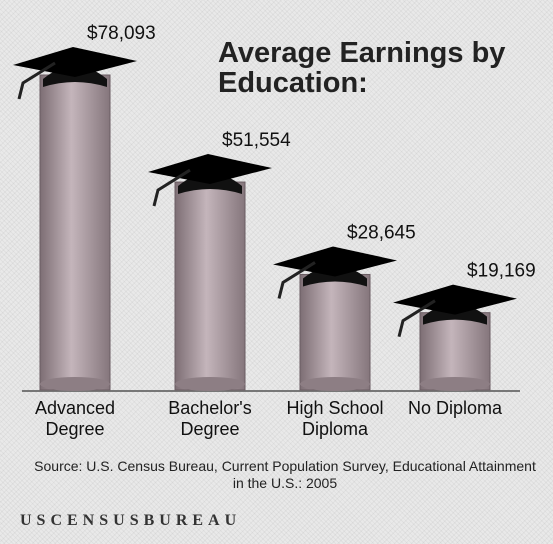 The width and height of the screenshot is (553, 544). Describe the element at coordinates (256, 140) in the screenshot. I see `value-label: $51,554` at that location.